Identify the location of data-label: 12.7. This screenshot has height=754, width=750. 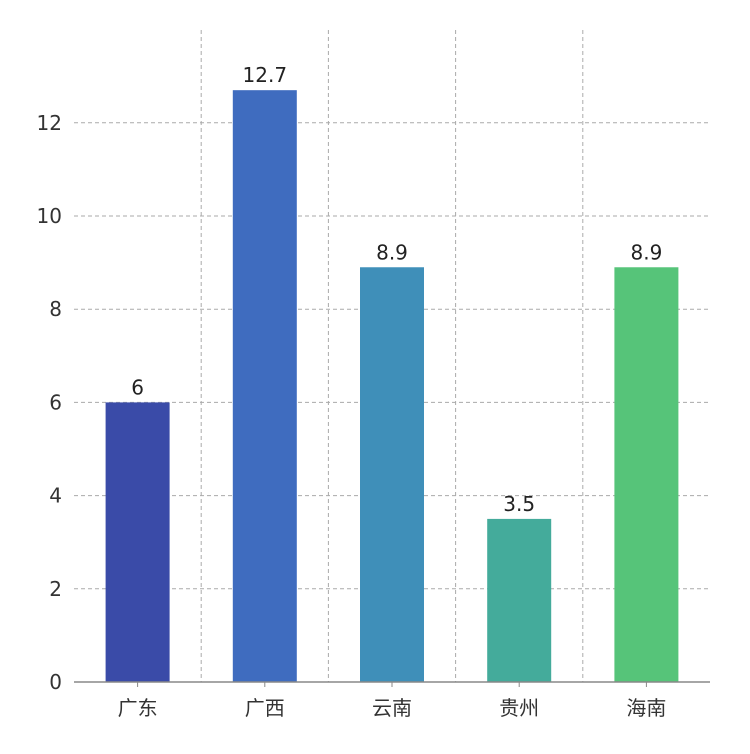
(265, 75).